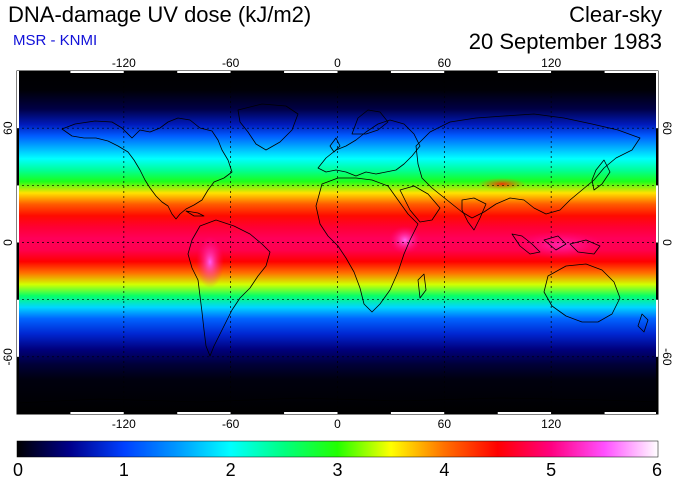 The height and width of the screenshot is (480, 678). What do you see at coordinates (55, 40) in the screenshot?
I see `credit-label: MSR - KNMI` at bounding box center [55, 40].